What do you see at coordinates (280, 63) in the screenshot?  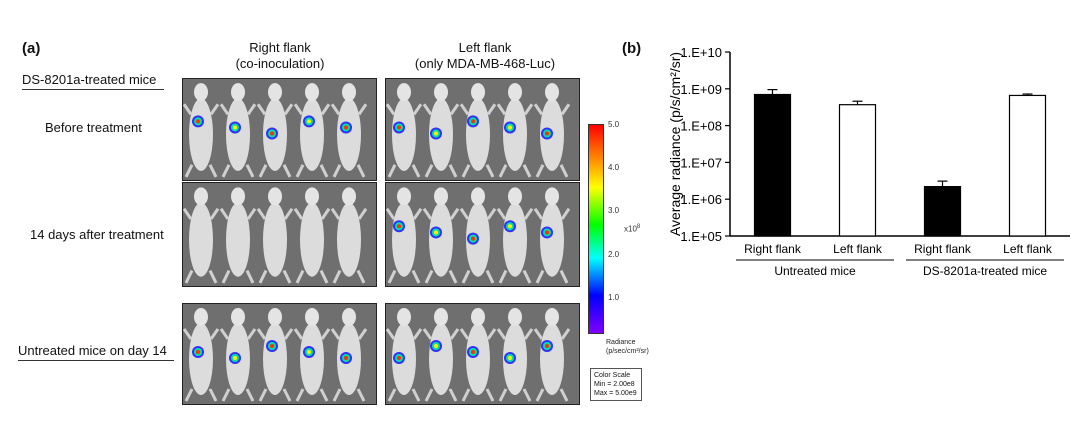 I see `column-header-right-line2: (co-inoculation)` at bounding box center [280, 63].